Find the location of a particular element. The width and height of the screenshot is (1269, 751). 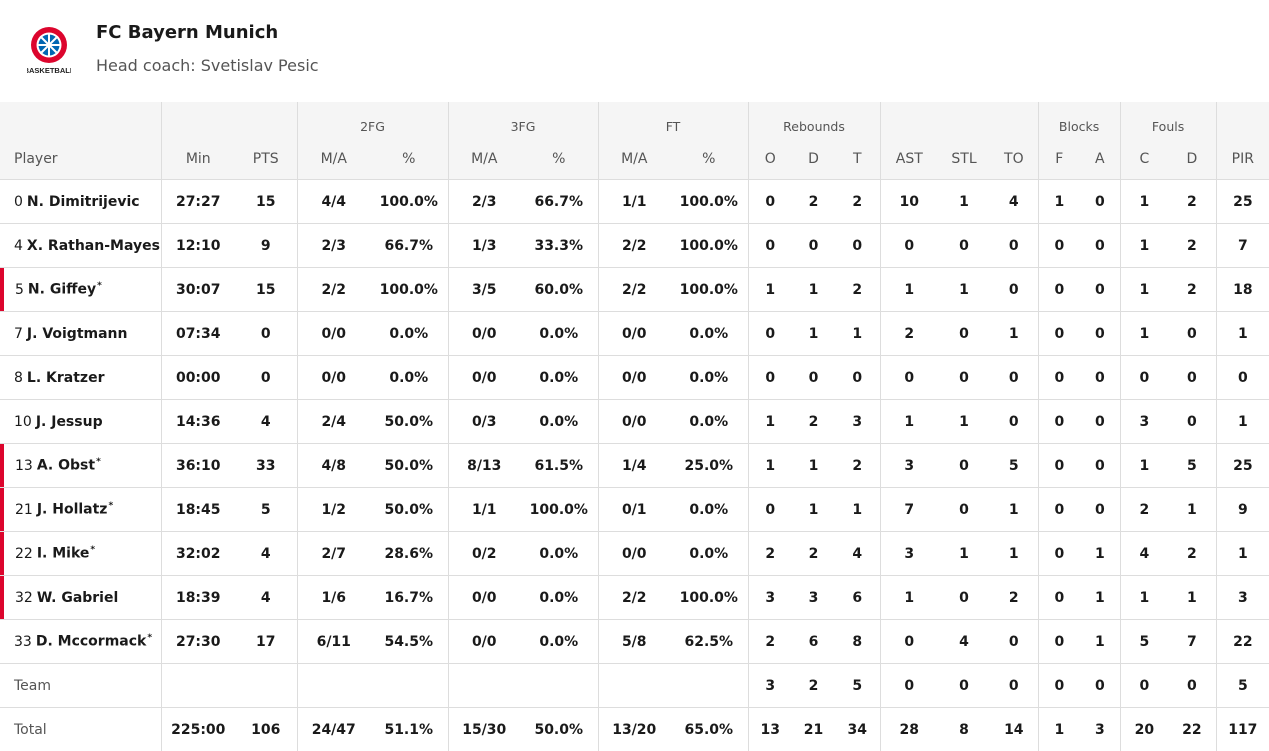

stat-cell: 32:02 is located at coordinates (198, 554).